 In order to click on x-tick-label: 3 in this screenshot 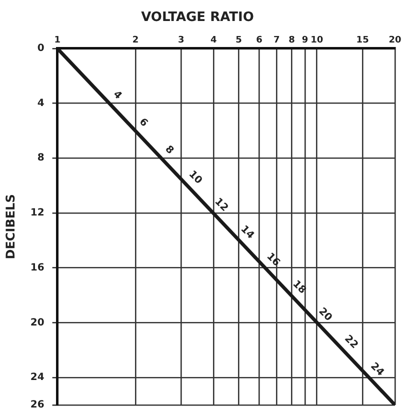, I will do `click(181, 40)`.